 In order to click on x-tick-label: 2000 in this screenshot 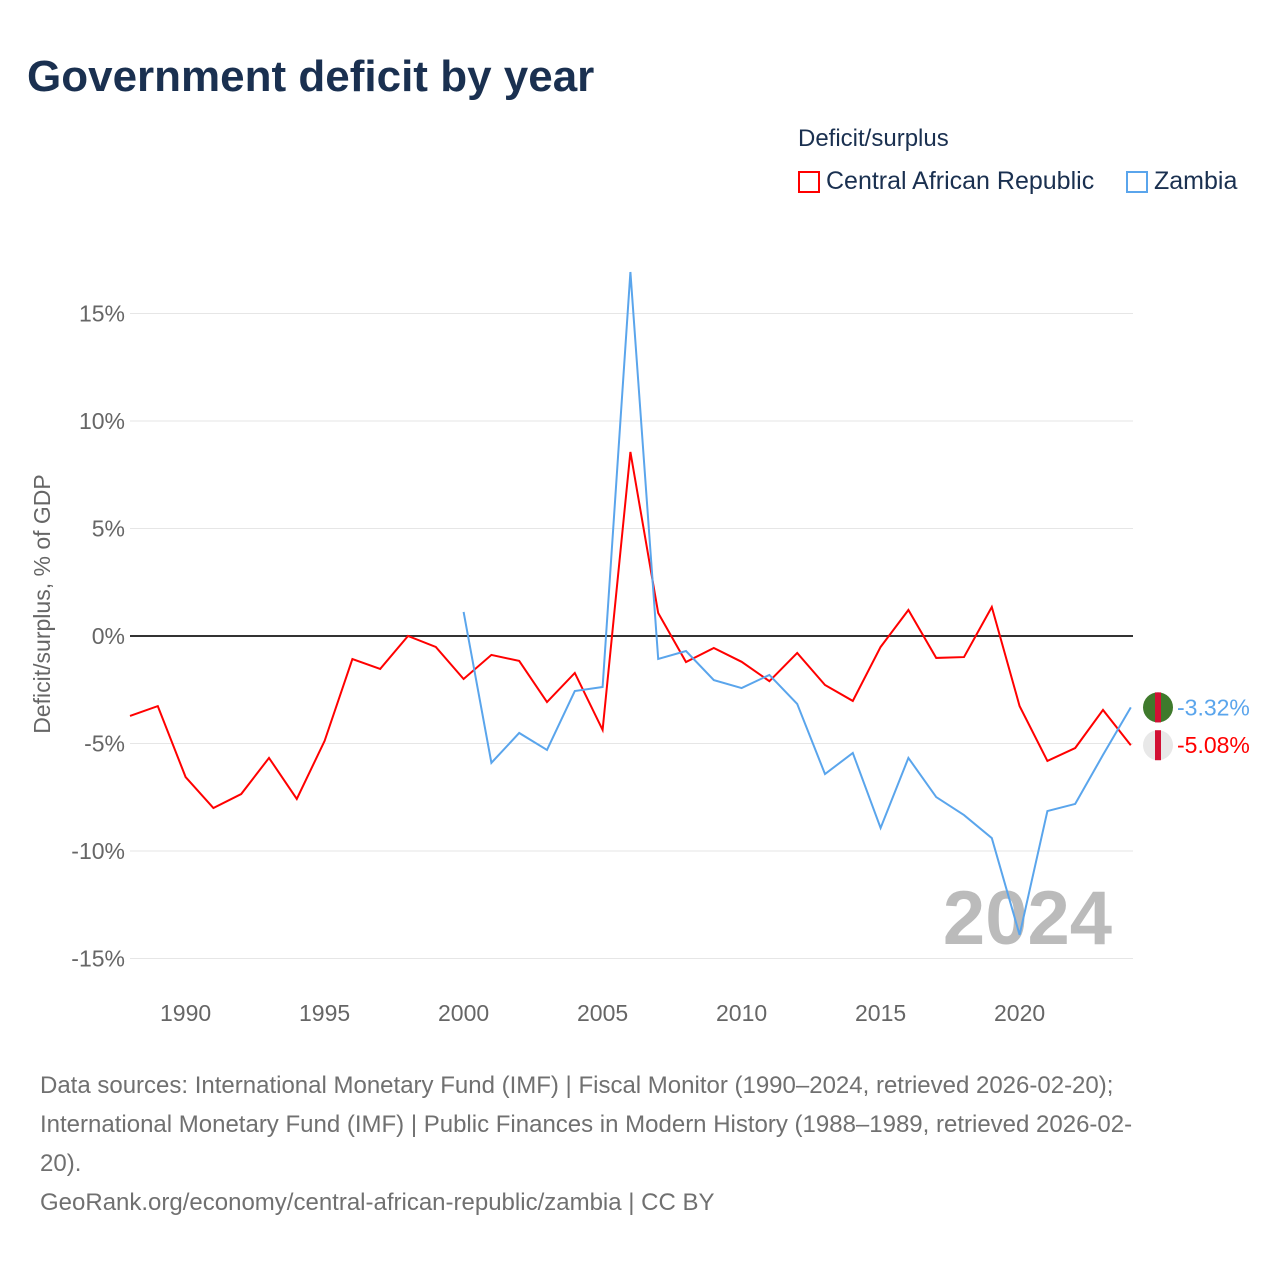, I will do `click(463, 1013)`.